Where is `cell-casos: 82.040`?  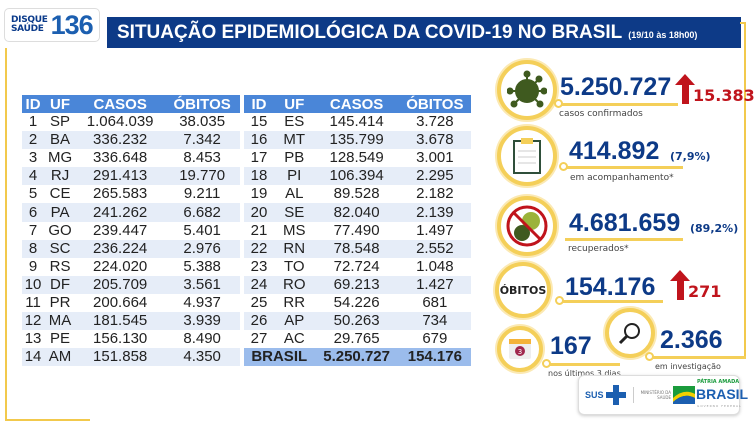
cell-casos: 82.040 is located at coordinates (356, 212).